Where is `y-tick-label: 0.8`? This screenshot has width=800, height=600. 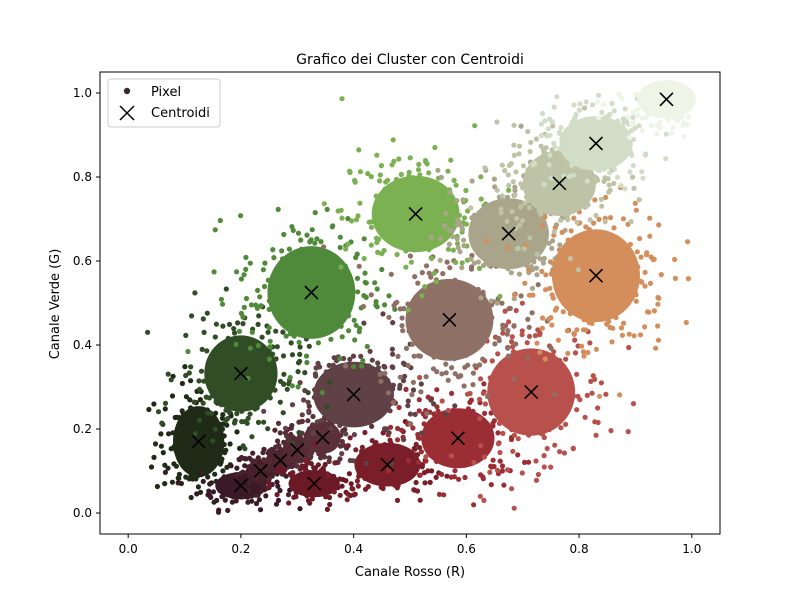
y-tick-label: 0.8 is located at coordinates (82, 177).